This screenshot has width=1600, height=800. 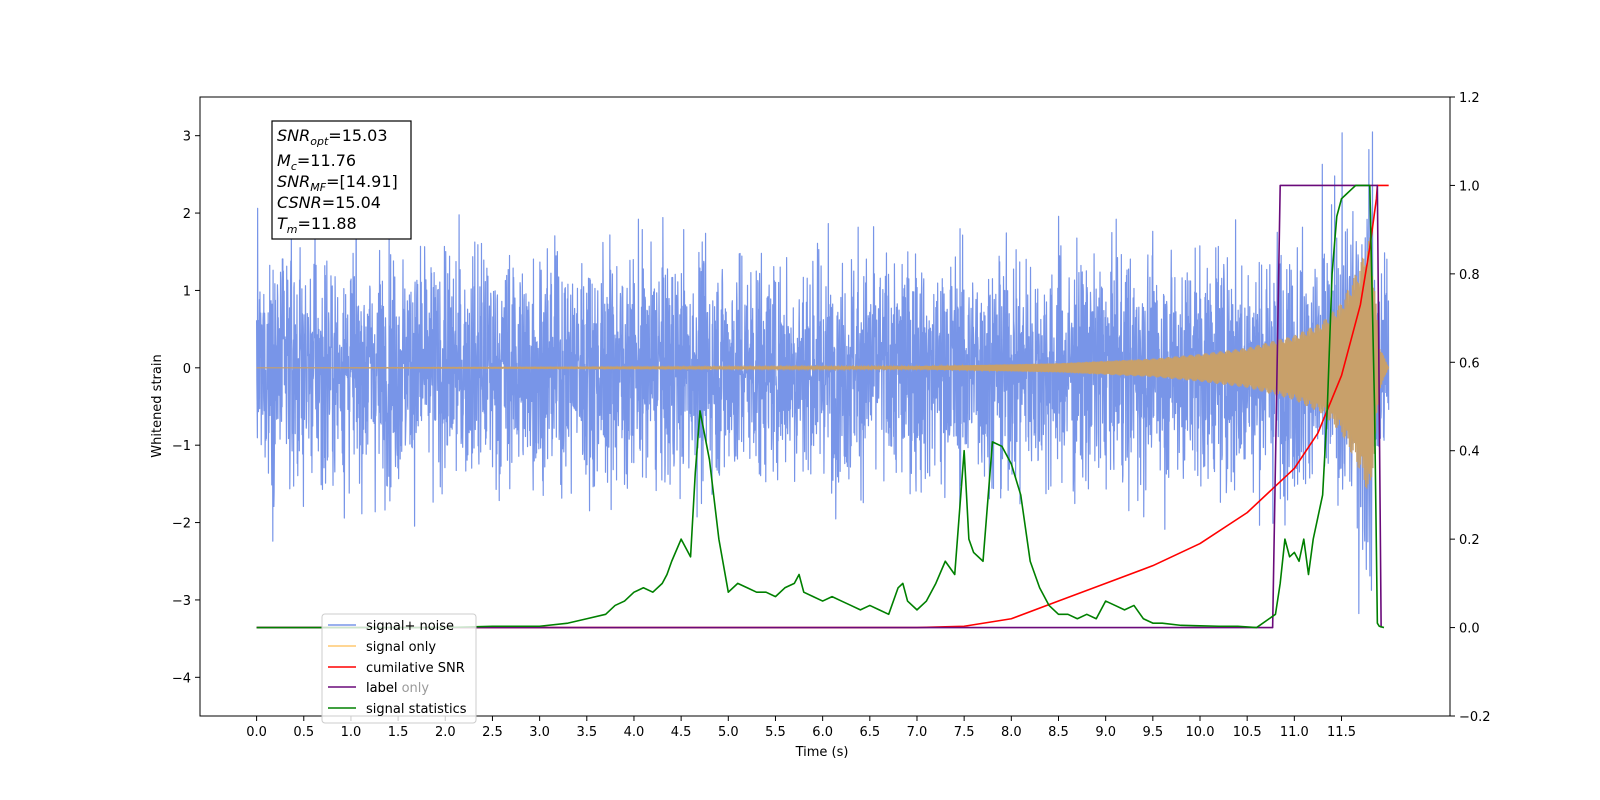 What do you see at coordinates (337, 183) in the screenshot?
I see `annotation-snr-mf: SNRMF=[14.91]` at bounding box center [337, 183].